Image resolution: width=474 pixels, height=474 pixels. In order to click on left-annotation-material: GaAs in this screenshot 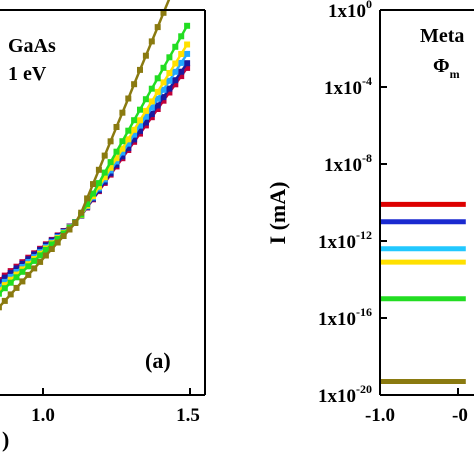, I will do `click(32, 46)`.